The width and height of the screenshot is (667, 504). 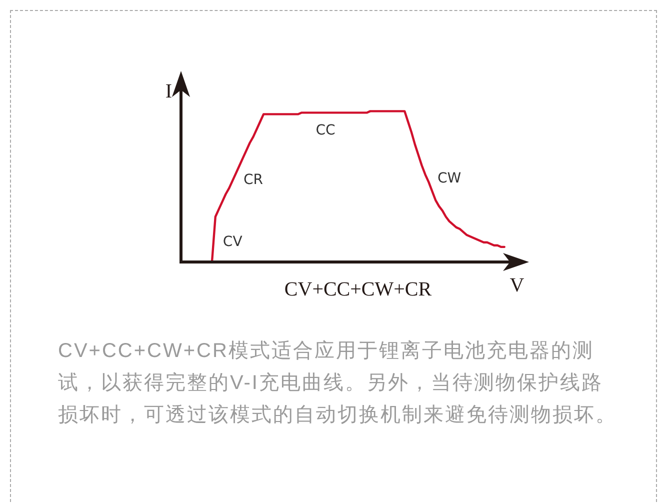 What do you see at coordinates (168, 91) in the screenshot?
I see `y-axis-title: I` at bounding box center [168, 91].